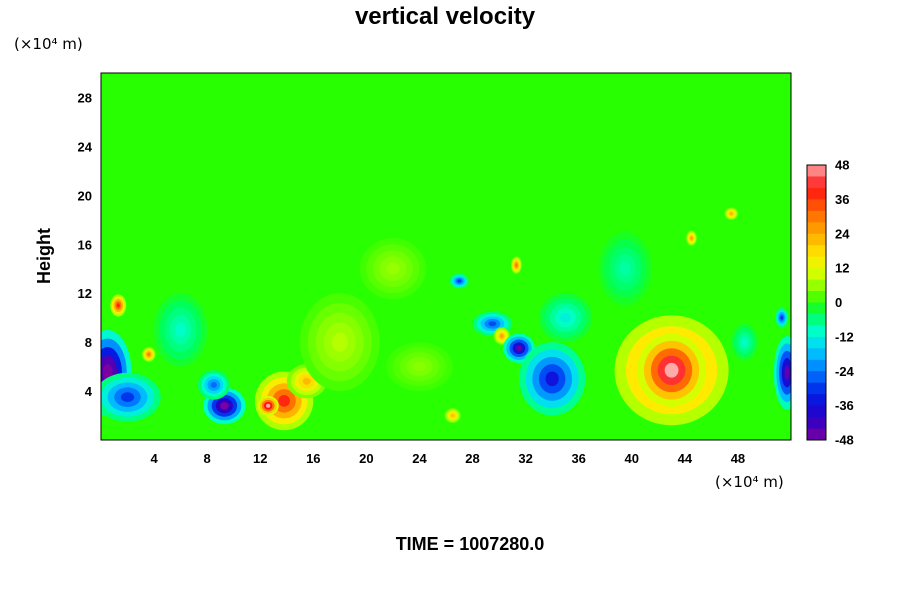 The height and width of the screenshot is (600, 900). Describe the element at coordinates (738, 458) in the screenshot. I see `x-tick-label: 48` at that location.